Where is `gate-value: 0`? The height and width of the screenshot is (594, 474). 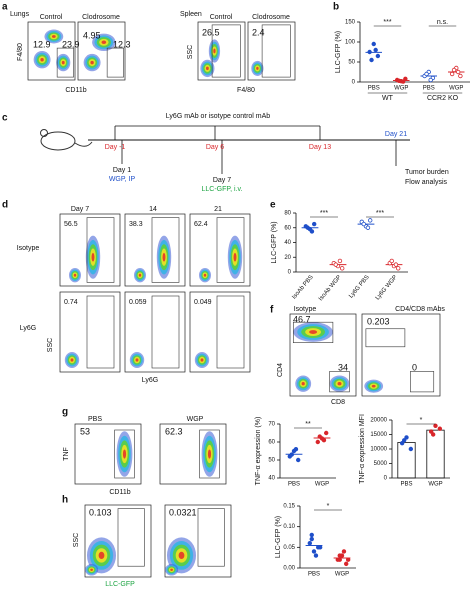 gate-value: 0 is located at coordinates (414, 367).